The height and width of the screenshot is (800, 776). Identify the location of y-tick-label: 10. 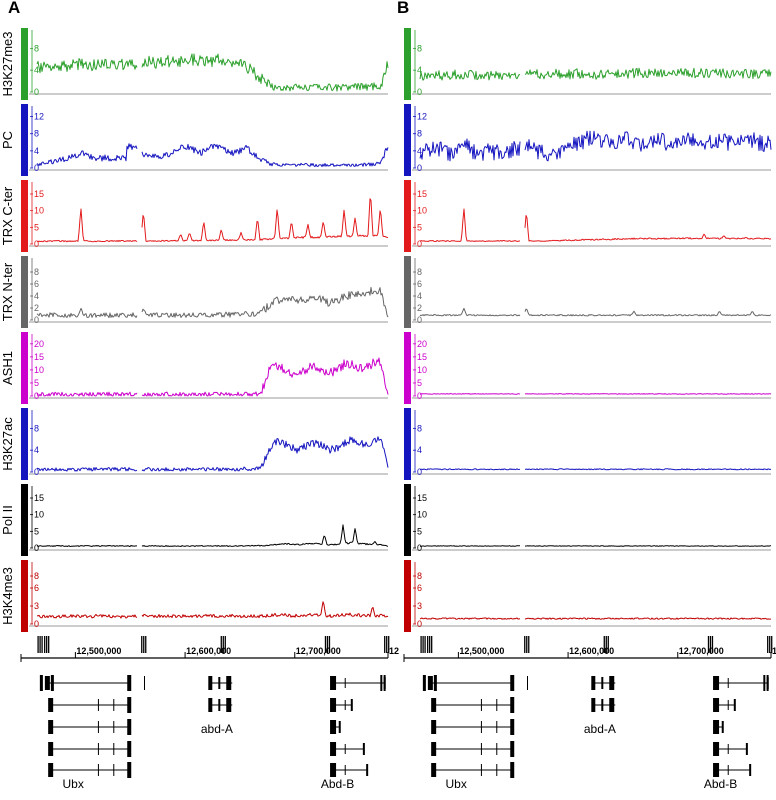
(39, 515).